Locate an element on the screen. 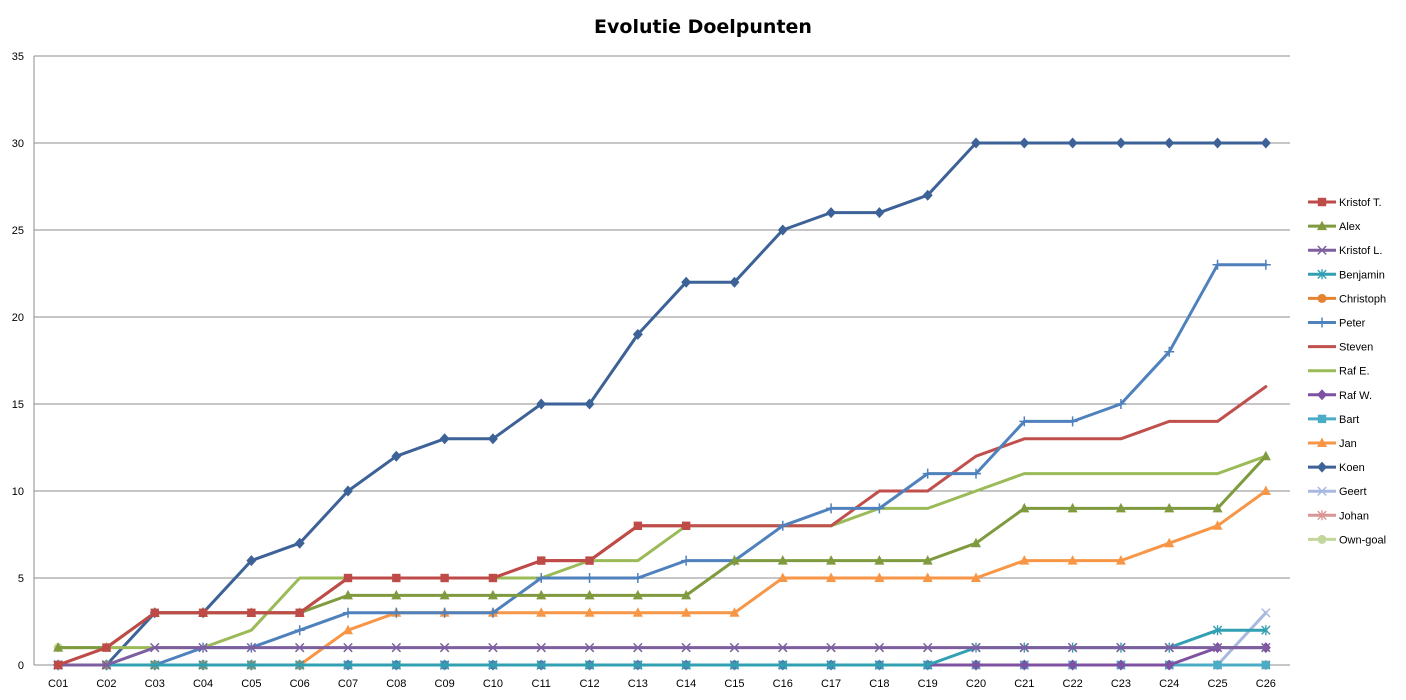  y-tick-label: 5 is located at coordinates (21, 579).